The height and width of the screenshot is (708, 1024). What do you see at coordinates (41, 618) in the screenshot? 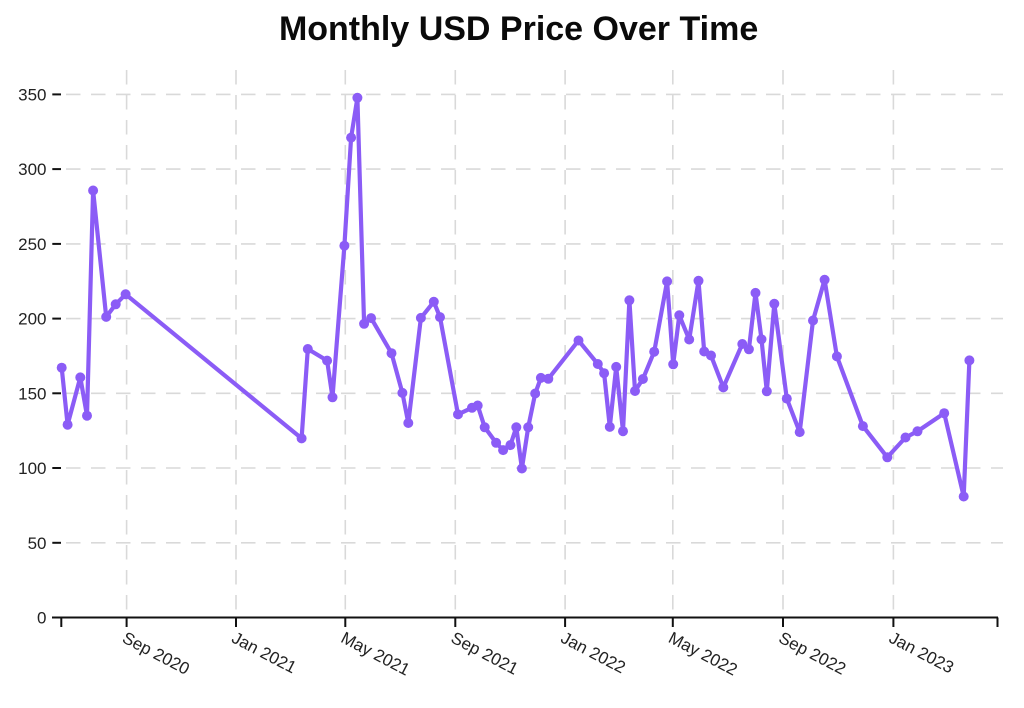
I see `svg-text: 0` at bounding box center [41, 618].